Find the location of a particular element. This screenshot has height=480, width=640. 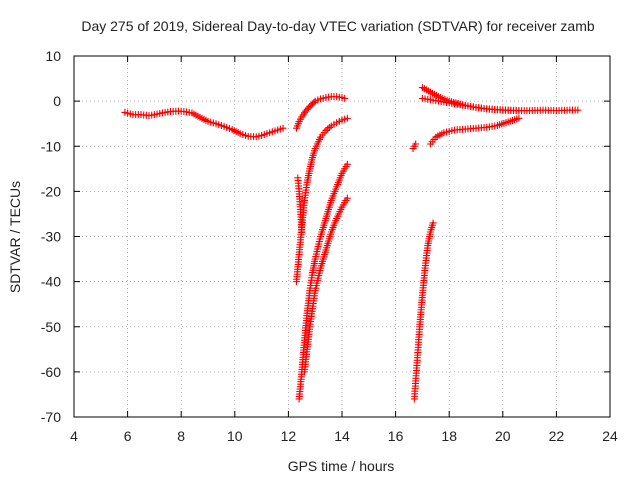

x-tick-label: 12 is located at coordinates (289, 436).